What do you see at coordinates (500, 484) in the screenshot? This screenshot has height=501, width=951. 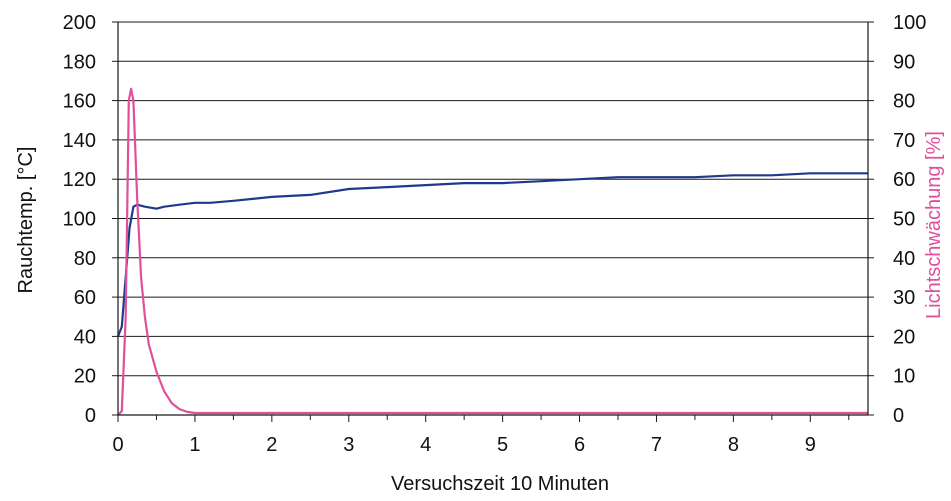 I see `x-axis-title: Versuchszeit 10 Minuten` at bounding box center [500, 484].